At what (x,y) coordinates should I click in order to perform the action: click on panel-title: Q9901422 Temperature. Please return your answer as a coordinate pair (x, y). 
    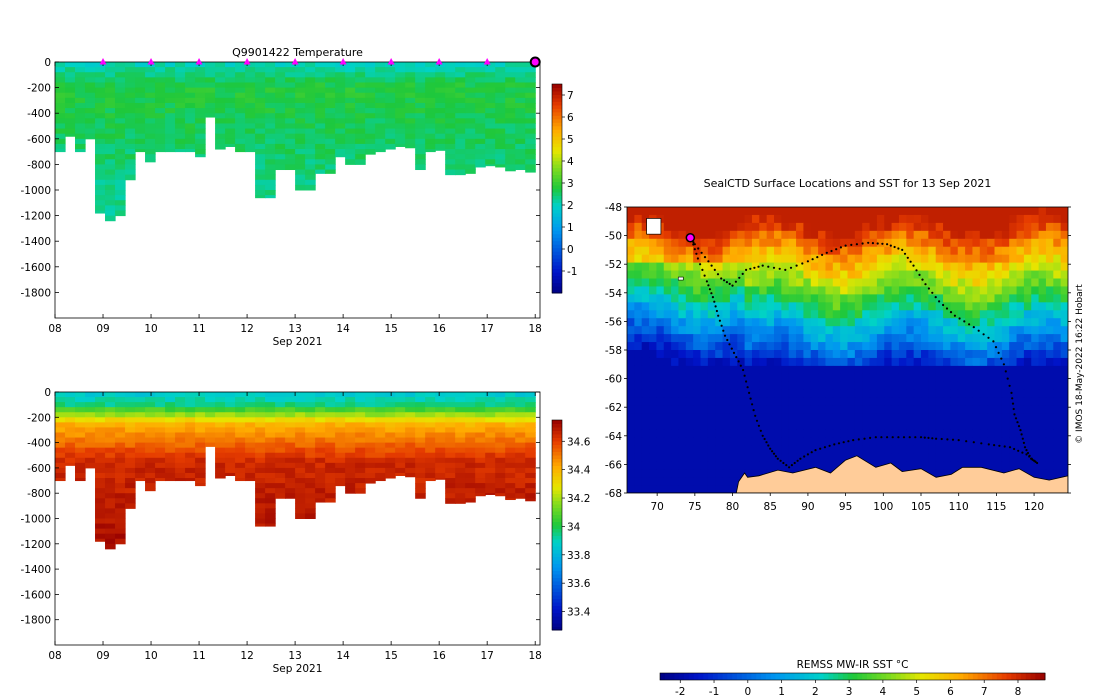
    Looking at the image, I should click on (297, 52).